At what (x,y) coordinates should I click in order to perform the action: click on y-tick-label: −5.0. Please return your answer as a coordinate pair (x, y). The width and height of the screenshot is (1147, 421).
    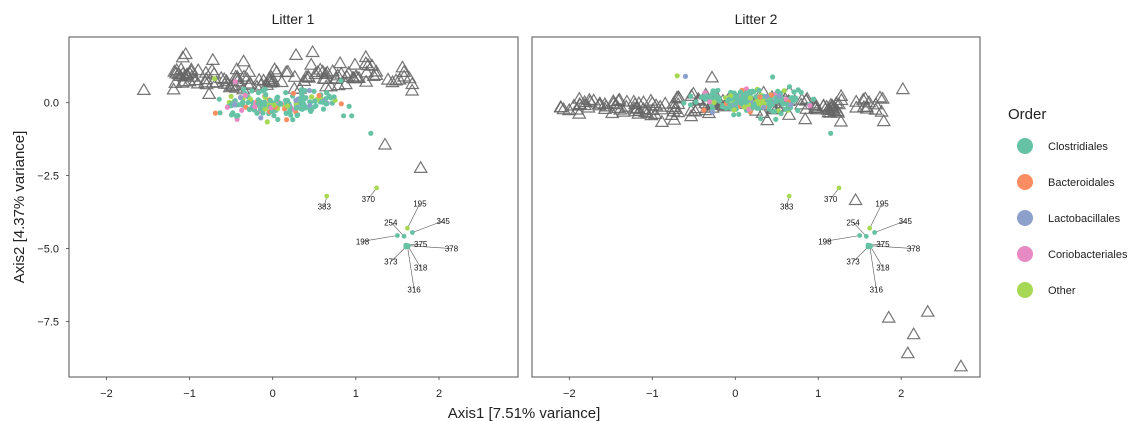
    Looking at the image, I should click on (48, 250).